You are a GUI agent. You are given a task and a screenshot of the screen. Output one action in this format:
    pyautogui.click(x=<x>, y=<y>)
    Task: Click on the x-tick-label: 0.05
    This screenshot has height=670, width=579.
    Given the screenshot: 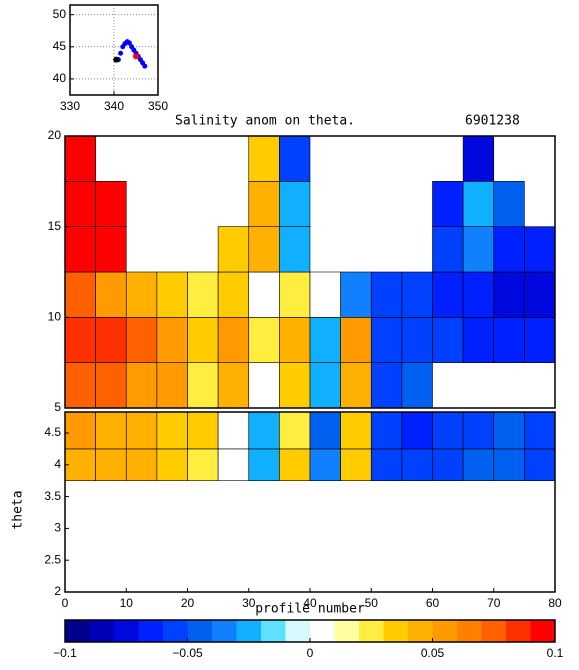 What is the action you would take?
    pyautogui.click(x=433, y=653)
    